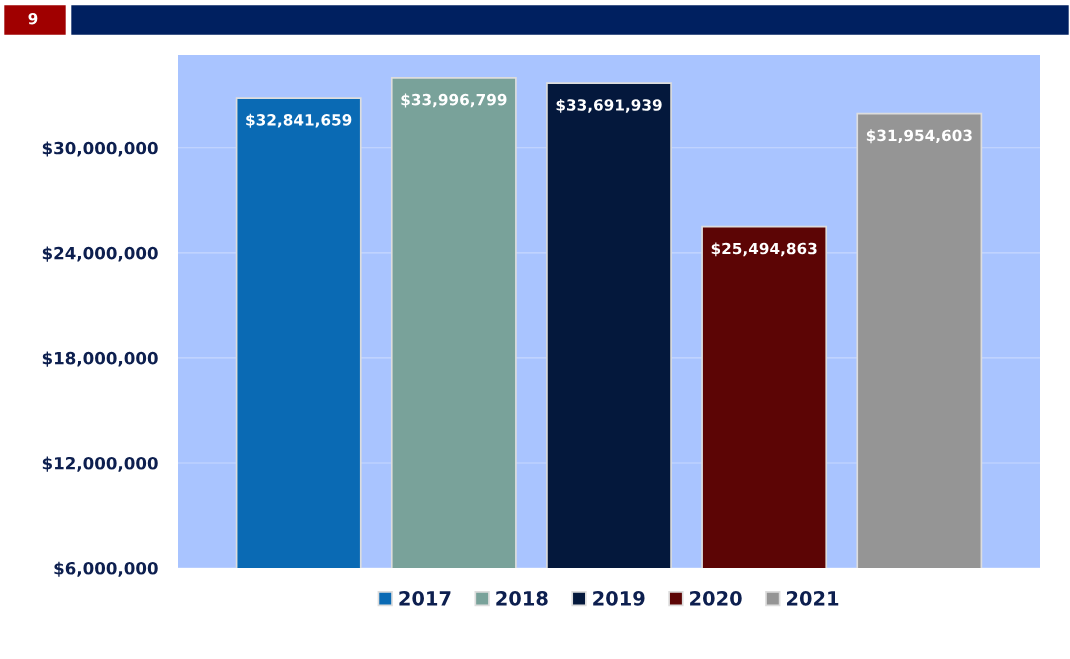 This screenshot has width=1070, height=659. Describe the element at coordinates (619, 598) in the screenshot. I see `legend-label: 2019` at that location.